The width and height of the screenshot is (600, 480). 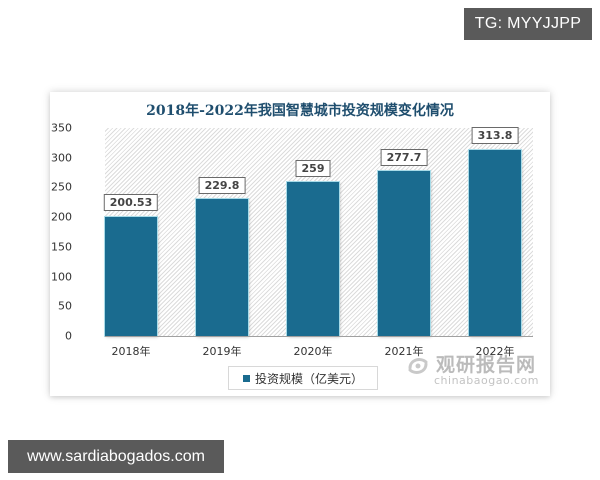 I want to click on swirl-logo-icon, so click(x=418, y=366).